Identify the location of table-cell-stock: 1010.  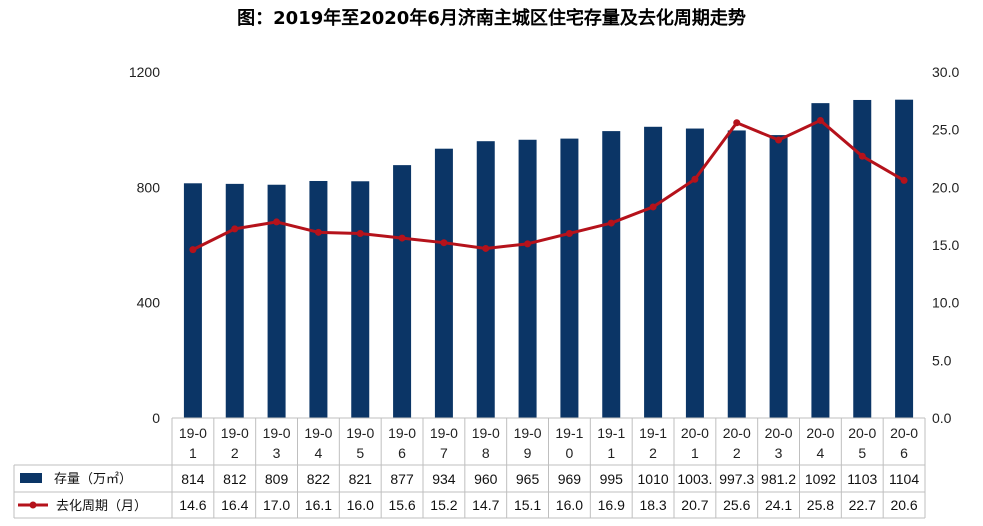
(653, 479).